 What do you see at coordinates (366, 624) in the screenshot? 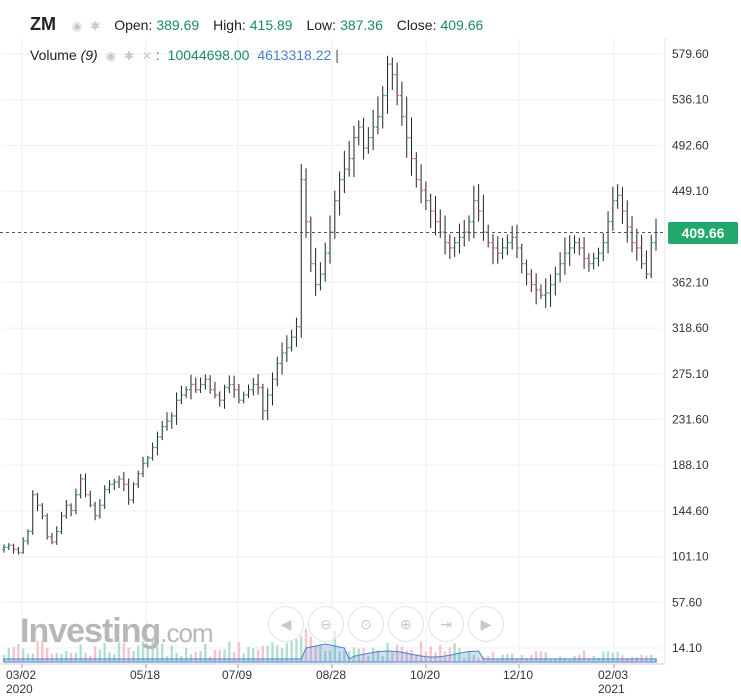
I see `zoom-reset-icon: ⊙` at bounding box center [366, 624].